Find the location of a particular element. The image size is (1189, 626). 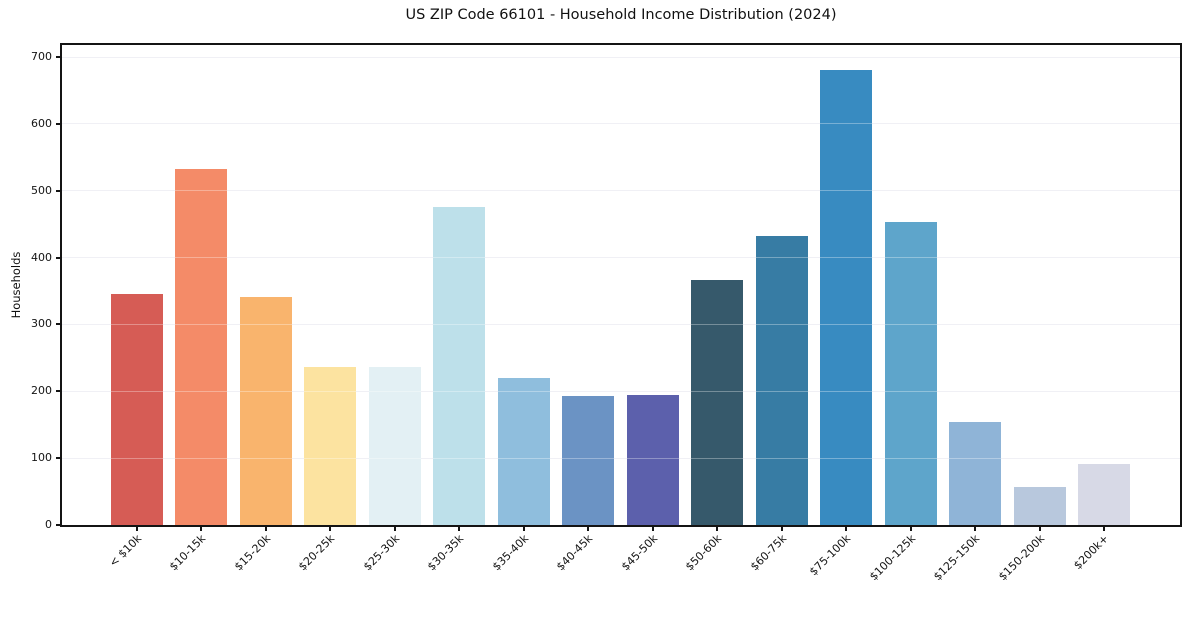

bar-200k is located at coordinates (1104, 494).